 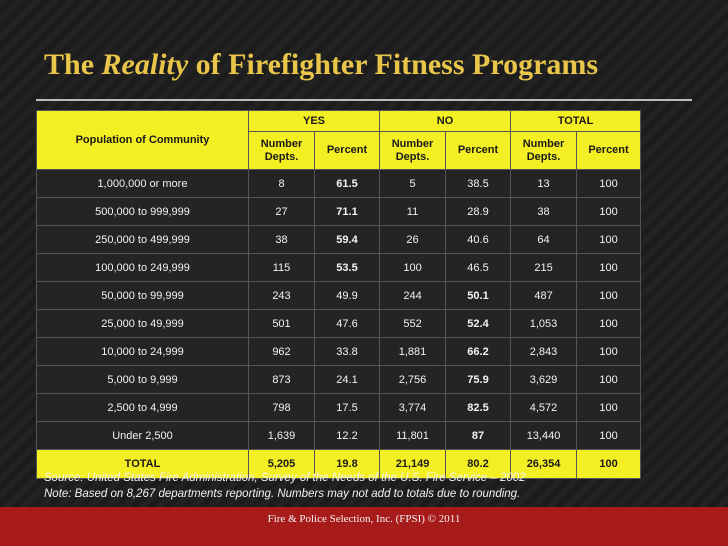 What do you see at coordinates (544, 407) in the screenshot?
I see `total-number-cell: 4,572` at bounding box center [544, 407].